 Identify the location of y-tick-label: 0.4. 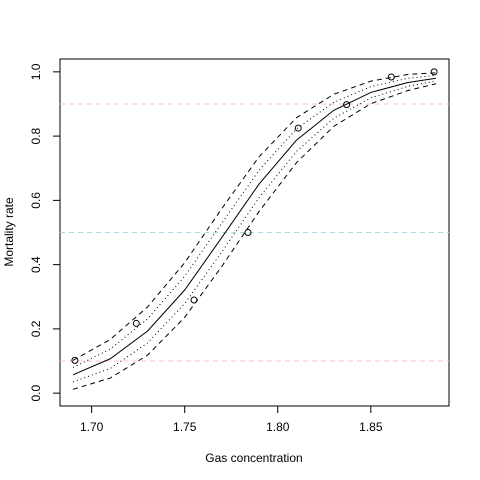
(36, 264).